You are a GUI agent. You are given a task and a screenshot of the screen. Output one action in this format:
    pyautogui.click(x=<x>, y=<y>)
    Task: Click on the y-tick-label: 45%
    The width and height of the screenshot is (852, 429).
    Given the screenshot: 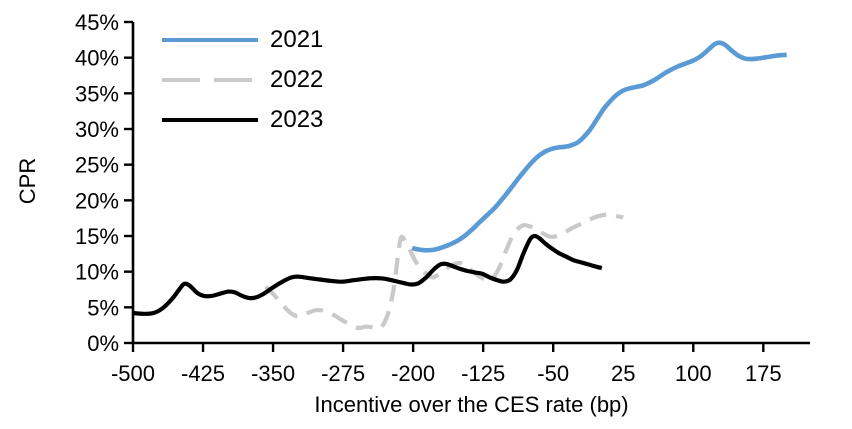 What is the action you would take?
    pyautogui.click(x=97, y=22)
    